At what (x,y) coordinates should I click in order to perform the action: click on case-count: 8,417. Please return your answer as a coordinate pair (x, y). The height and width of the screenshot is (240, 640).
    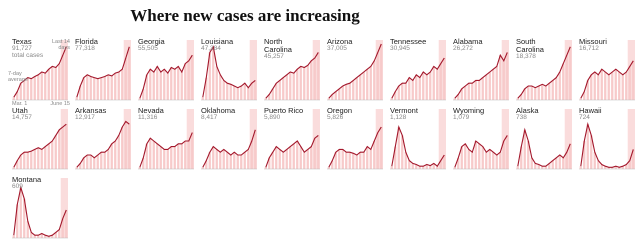
    Looking at the image, I should click on (209, 117).